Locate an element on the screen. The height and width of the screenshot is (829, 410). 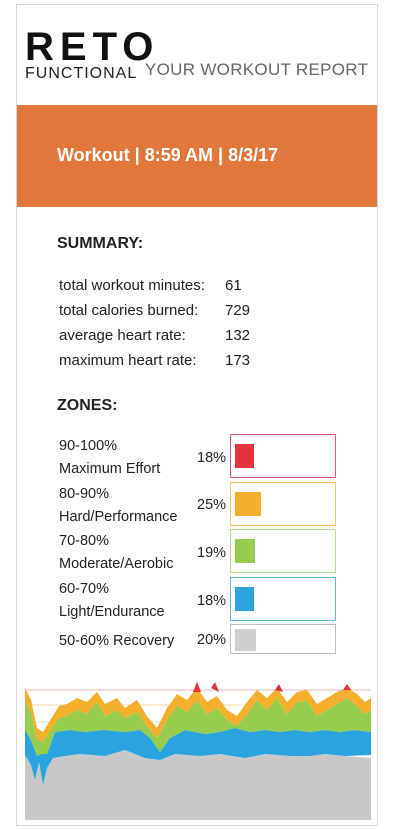
stat-label: total calories burned: is located at coordinates (129, 310).